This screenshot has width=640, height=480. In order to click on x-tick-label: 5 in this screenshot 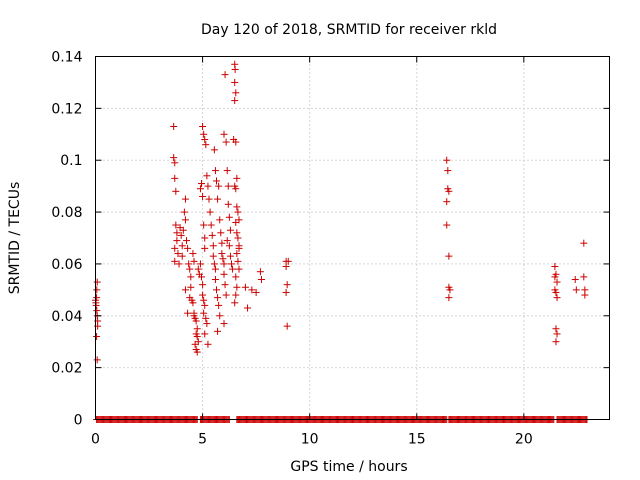, I will do `click(202, 440)`.